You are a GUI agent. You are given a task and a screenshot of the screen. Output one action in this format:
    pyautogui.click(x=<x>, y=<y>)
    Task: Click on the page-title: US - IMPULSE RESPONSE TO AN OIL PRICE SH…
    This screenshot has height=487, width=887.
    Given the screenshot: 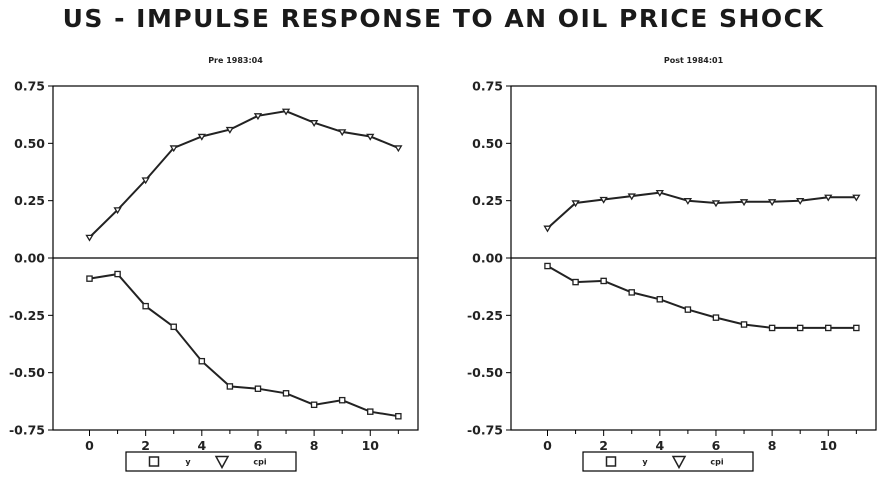 What is the action you would take?
    pyautogui.click(x=443, y=18)
    